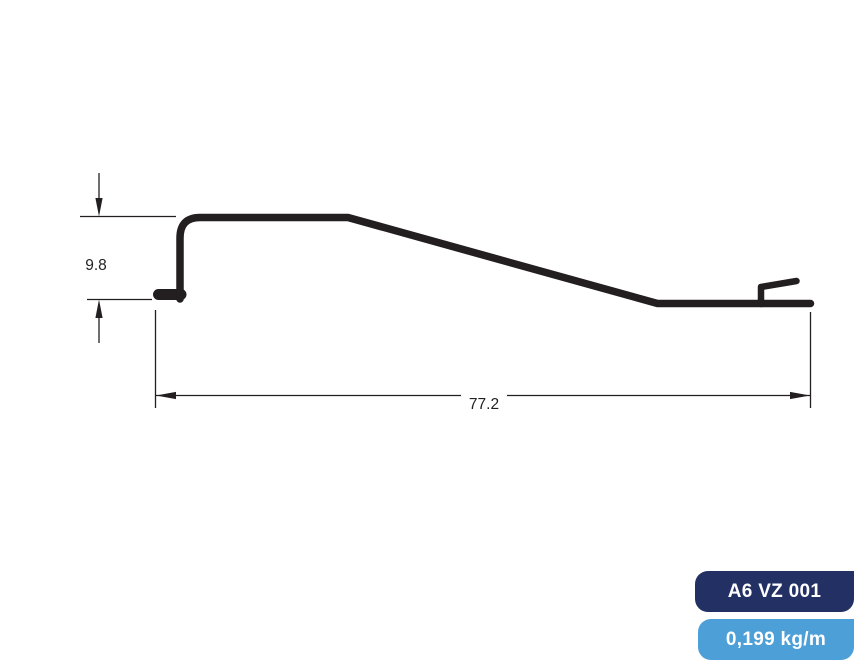  What do you see at coordinates (99, 207) in the screenshot?
I see `arrowhead-down-icon` at bounding box center [99, 207].